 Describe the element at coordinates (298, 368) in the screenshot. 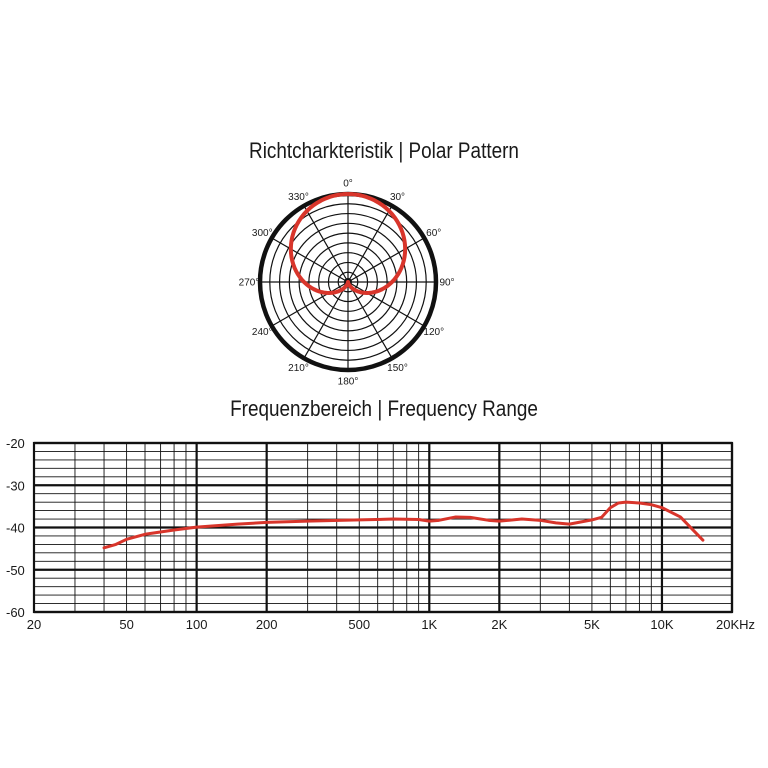

I see `polar-angle-label: 210°` at that location.